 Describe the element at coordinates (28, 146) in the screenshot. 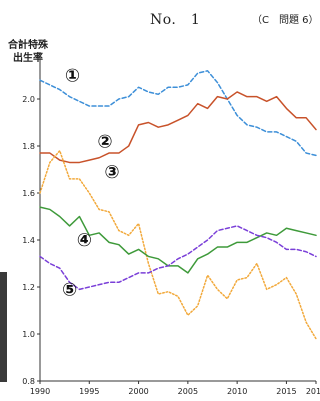

I see `y-tick-label: 1.8` at that location.